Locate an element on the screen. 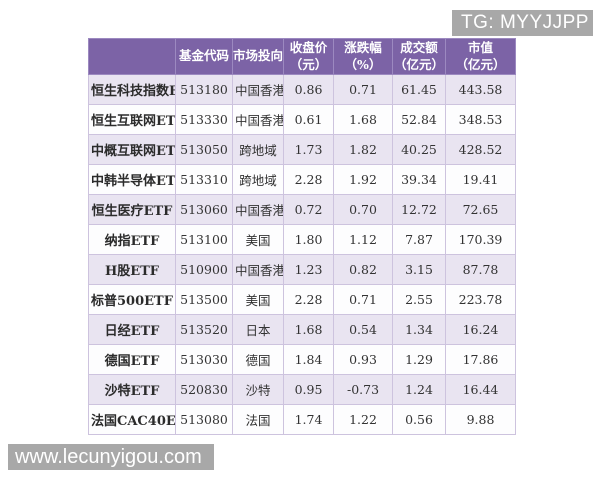 Image resolution: width=600 pixels, height=480 pixels. telegram-badge: TG: MYYJJPP is located at coordinates (522, 23).